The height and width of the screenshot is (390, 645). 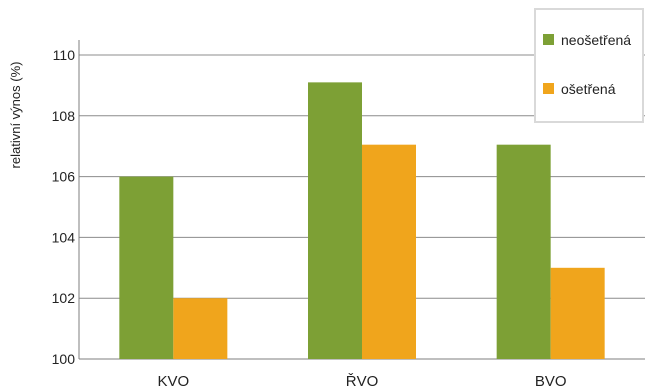 What do you see at coordinates (523, 251) in the screenshot?
I see `bar-BVO-neošetřená` at bounding box center [523, 251].